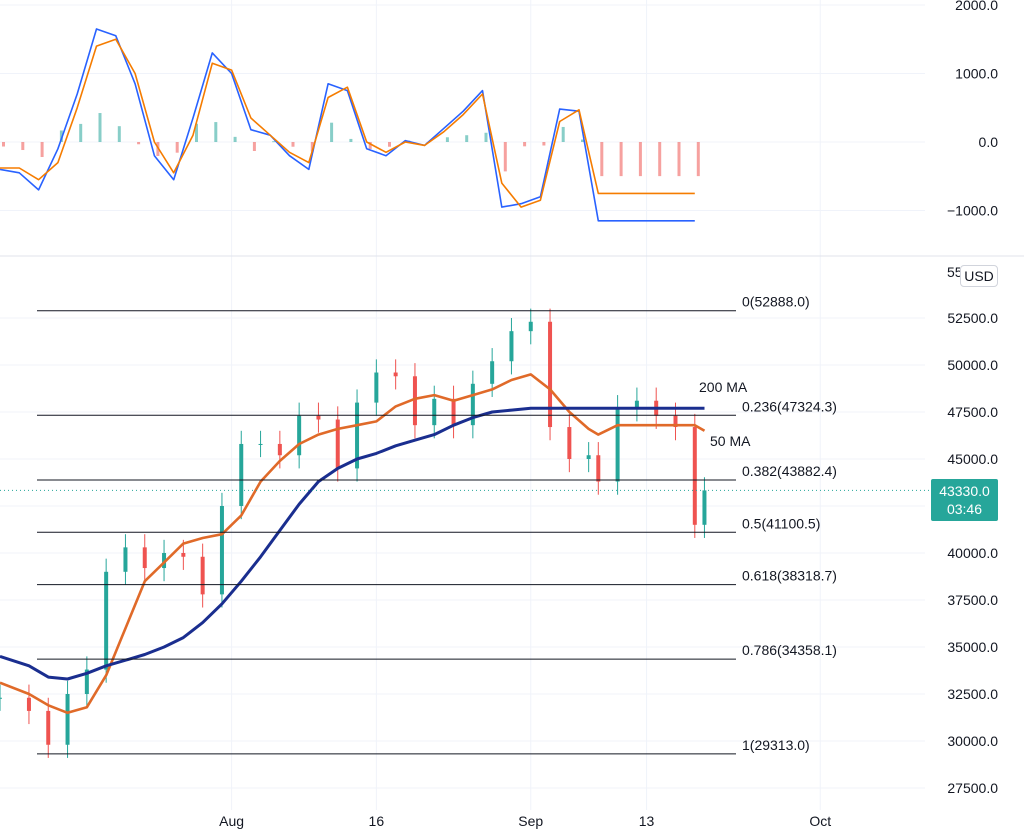  Describe the element at coordinates (231, 821) in the screenshot. I see `x-tick-label: Aug` at that location.